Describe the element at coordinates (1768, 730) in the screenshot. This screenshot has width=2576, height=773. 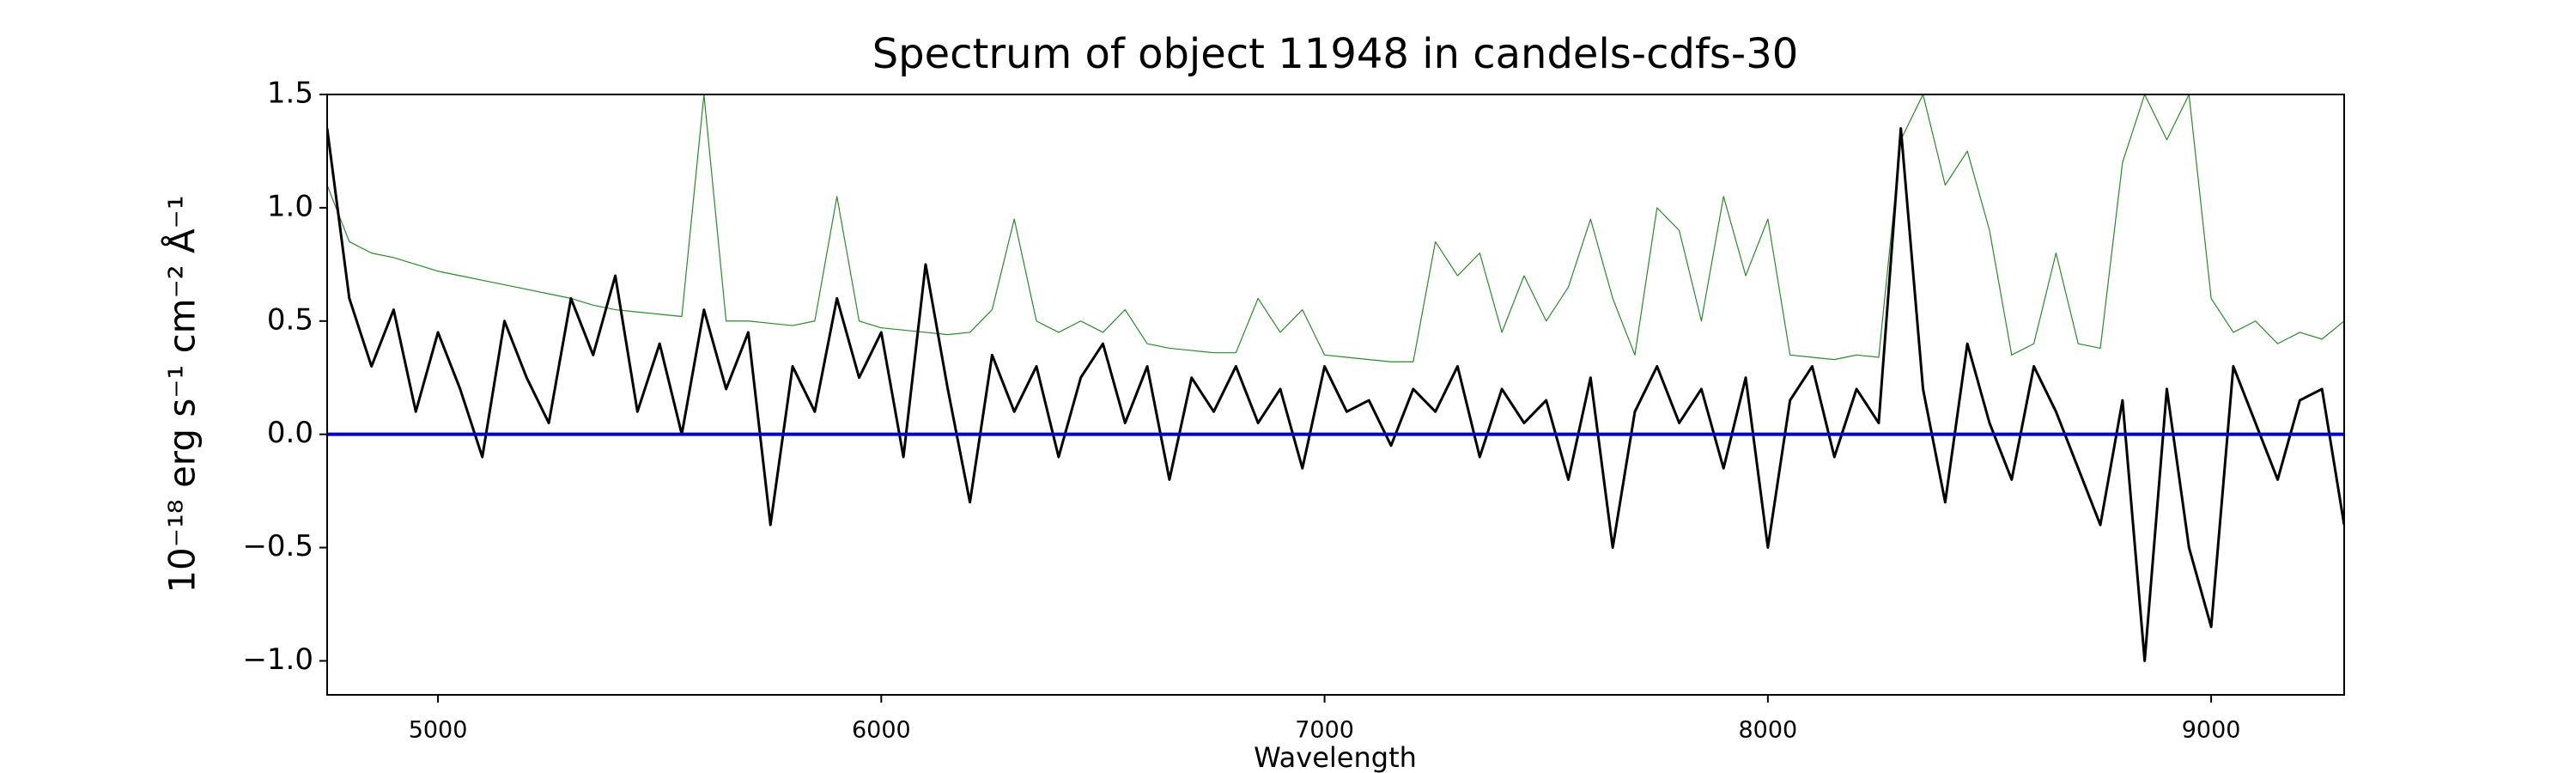
I see `x-tick-label: 8000` at that location.